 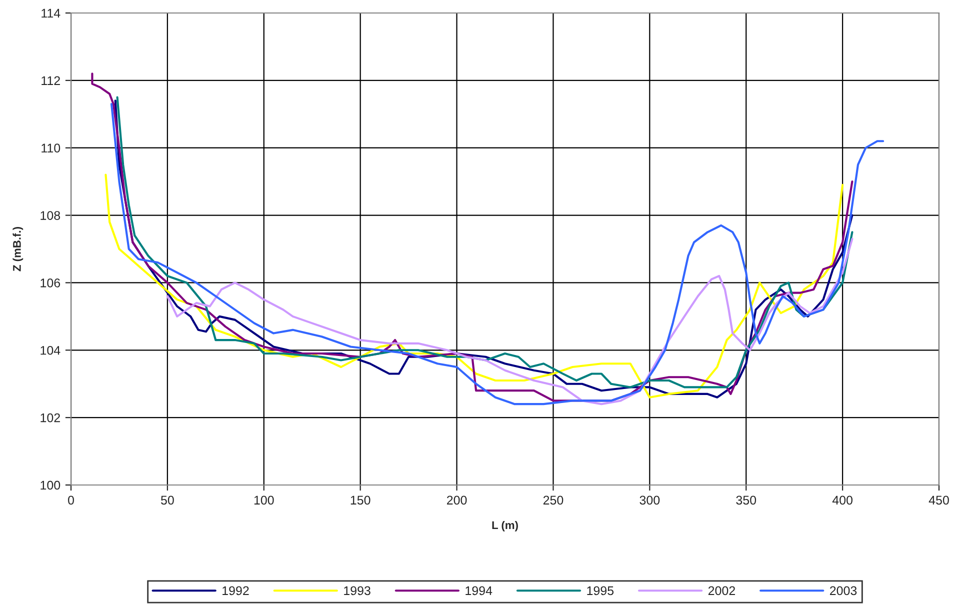 I want to click on legend-label: 1994, so click(x=479, y=591).